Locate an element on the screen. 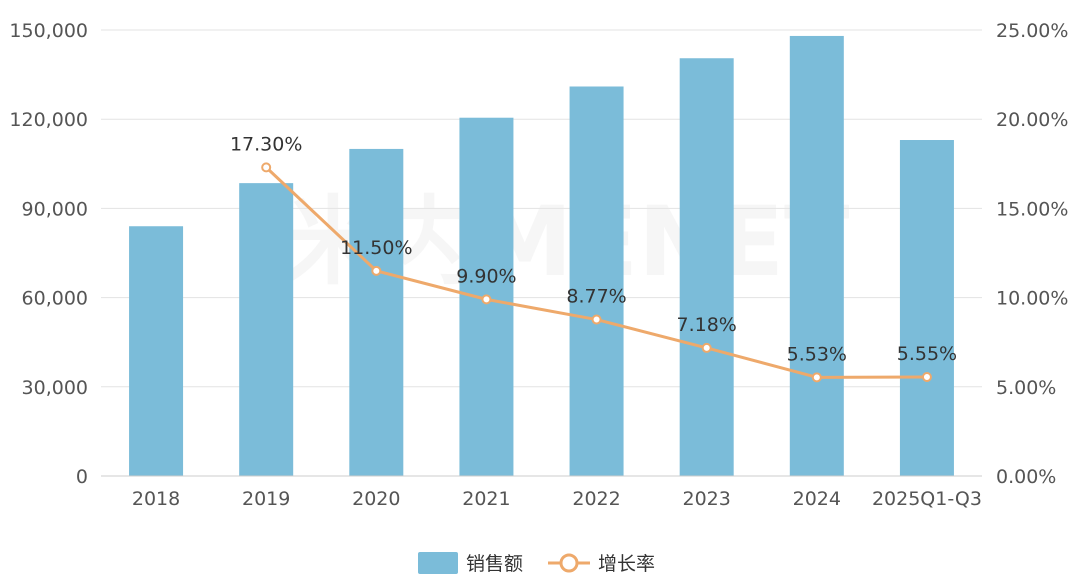 The width and height of the screenshot is (1080, 583). x-tick-label: 2020 is located at coordinates (376, 499).